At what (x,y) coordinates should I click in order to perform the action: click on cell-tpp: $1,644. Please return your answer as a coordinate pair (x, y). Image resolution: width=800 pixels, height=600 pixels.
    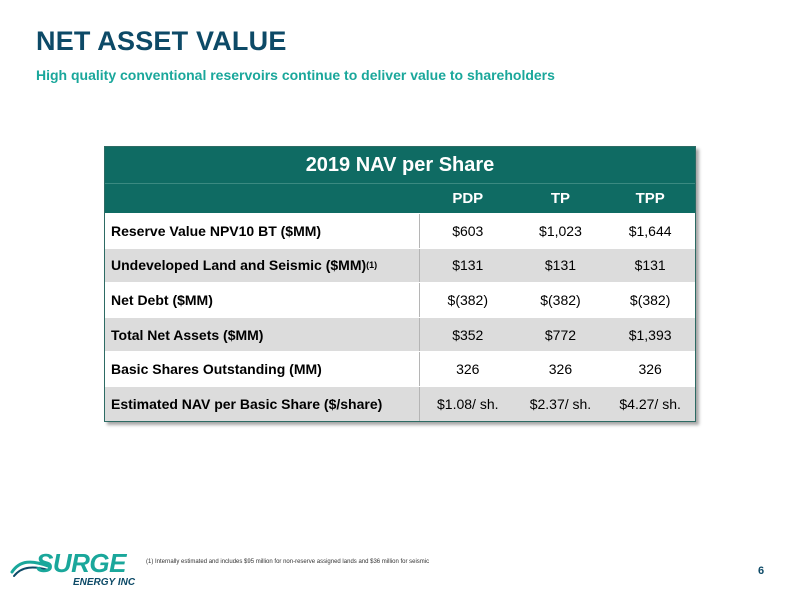
    Looking at the image, I should click on (650, 230).